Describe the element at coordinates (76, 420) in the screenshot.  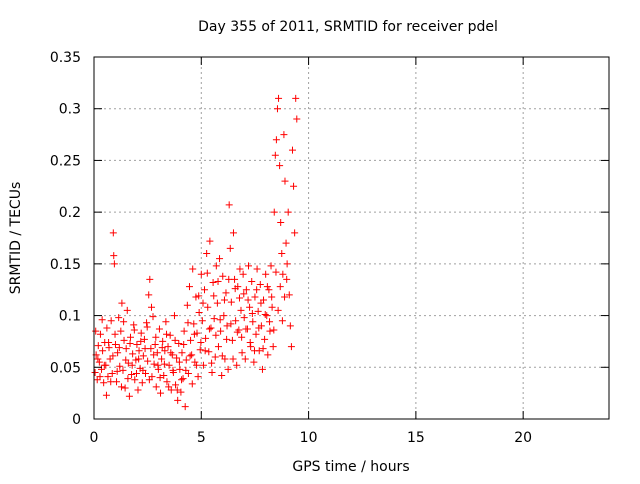
I see `y-tick-label: 0` at that location.